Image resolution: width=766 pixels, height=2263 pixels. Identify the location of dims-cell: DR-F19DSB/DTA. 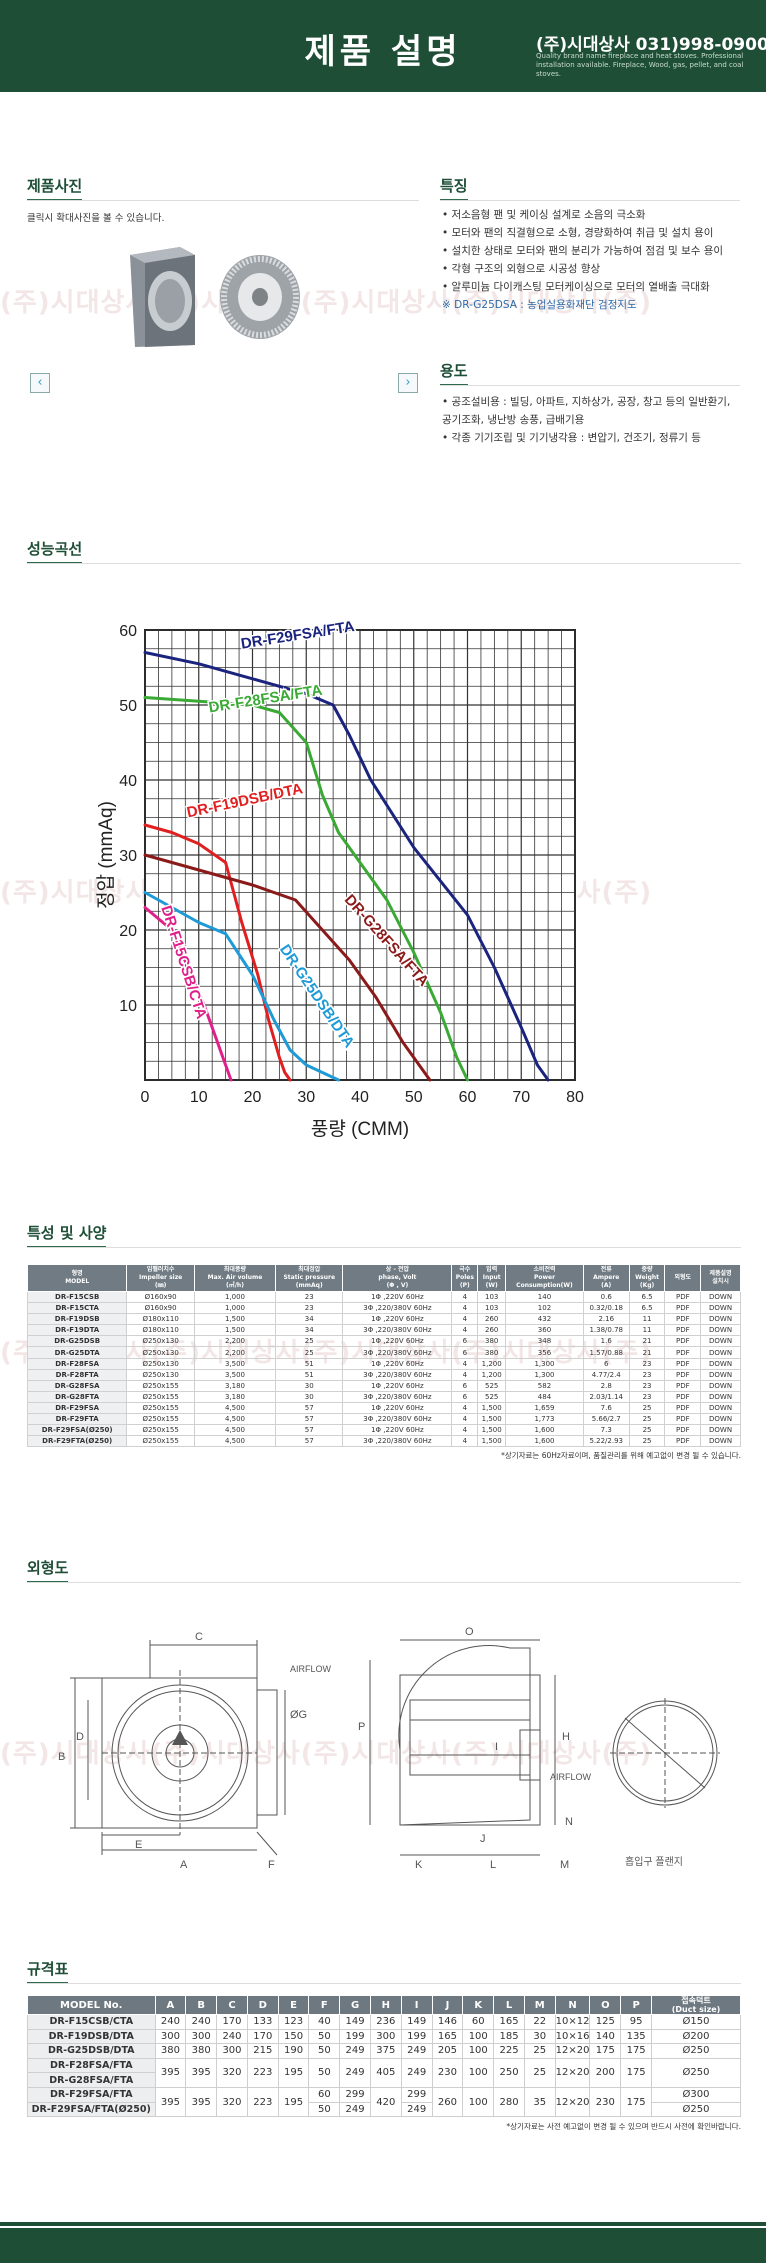
(91, 2036).